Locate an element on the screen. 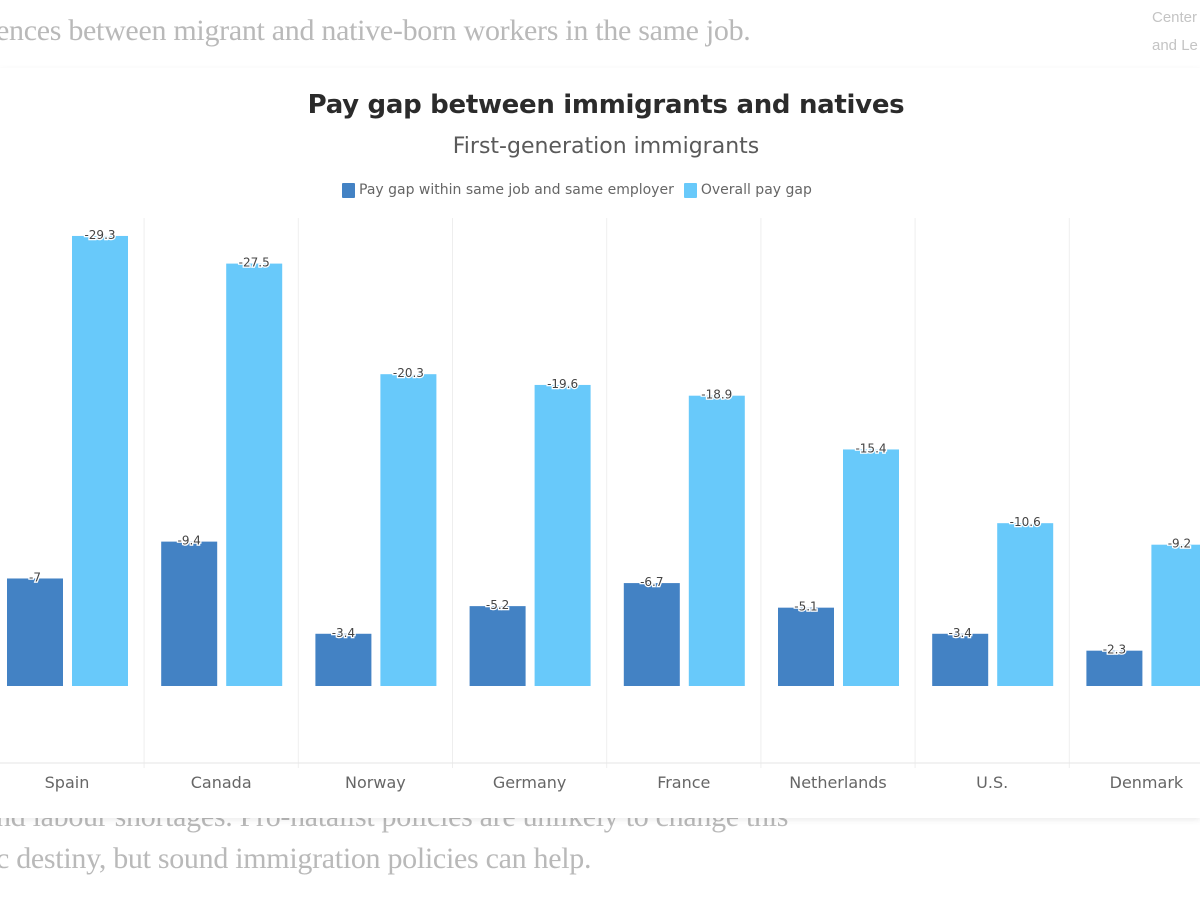 Image resolution: width=1200 pixels, height=900 pixels. data-label: -7 is located at coordinates (35, 577).